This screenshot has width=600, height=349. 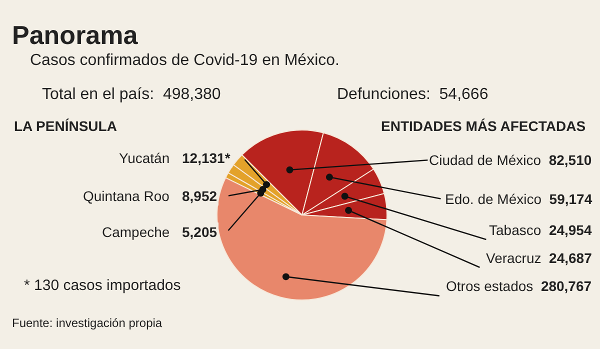 What do you see at coordinates (570, 160) in the screenshot?
I see `data-label: 82,510` at bounding box center [570, 160].